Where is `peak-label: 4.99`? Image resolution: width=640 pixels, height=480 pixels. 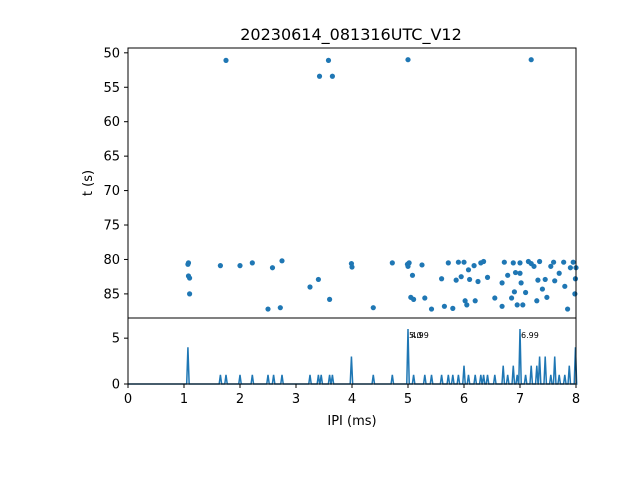
peak-label: 4.99 is located at coordinates (420, 335).